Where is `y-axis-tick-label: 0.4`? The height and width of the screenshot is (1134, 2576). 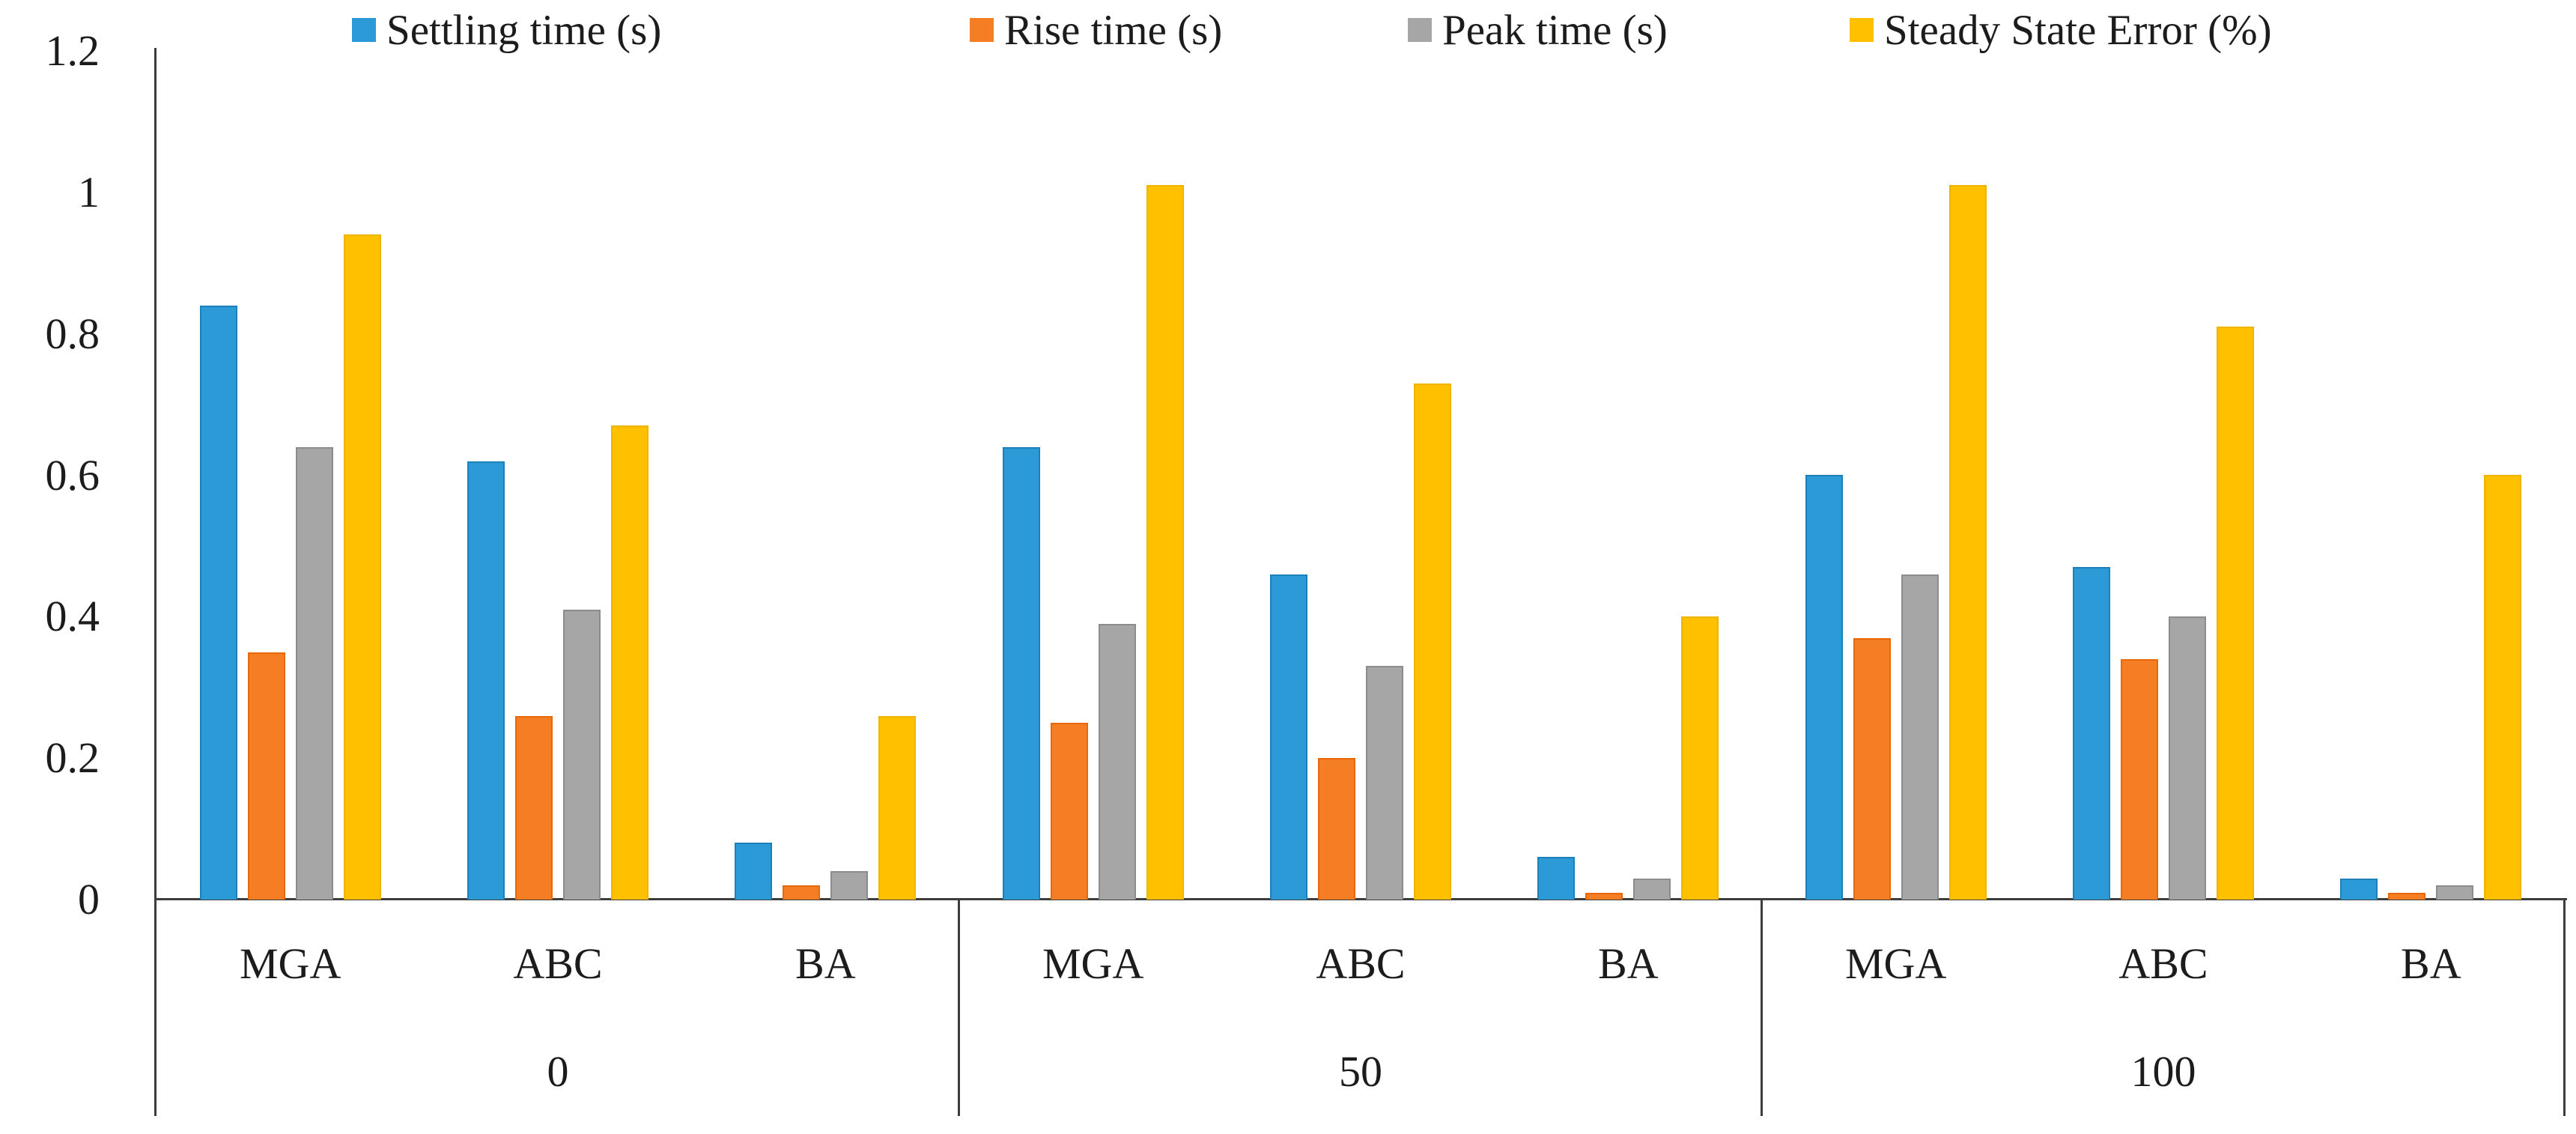 y-axis-tick-label: 0.4 is located at coordinates (72, 617).